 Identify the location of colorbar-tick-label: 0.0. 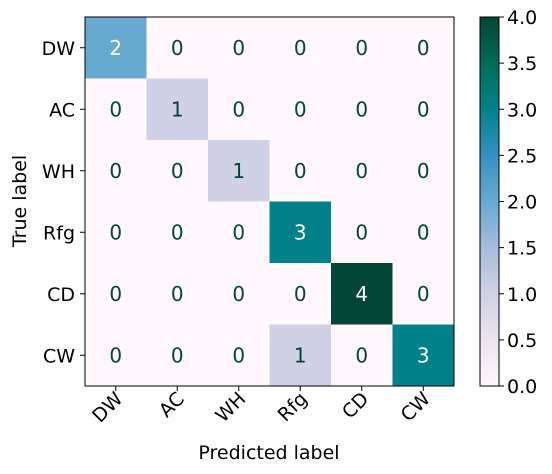
(522, 387).